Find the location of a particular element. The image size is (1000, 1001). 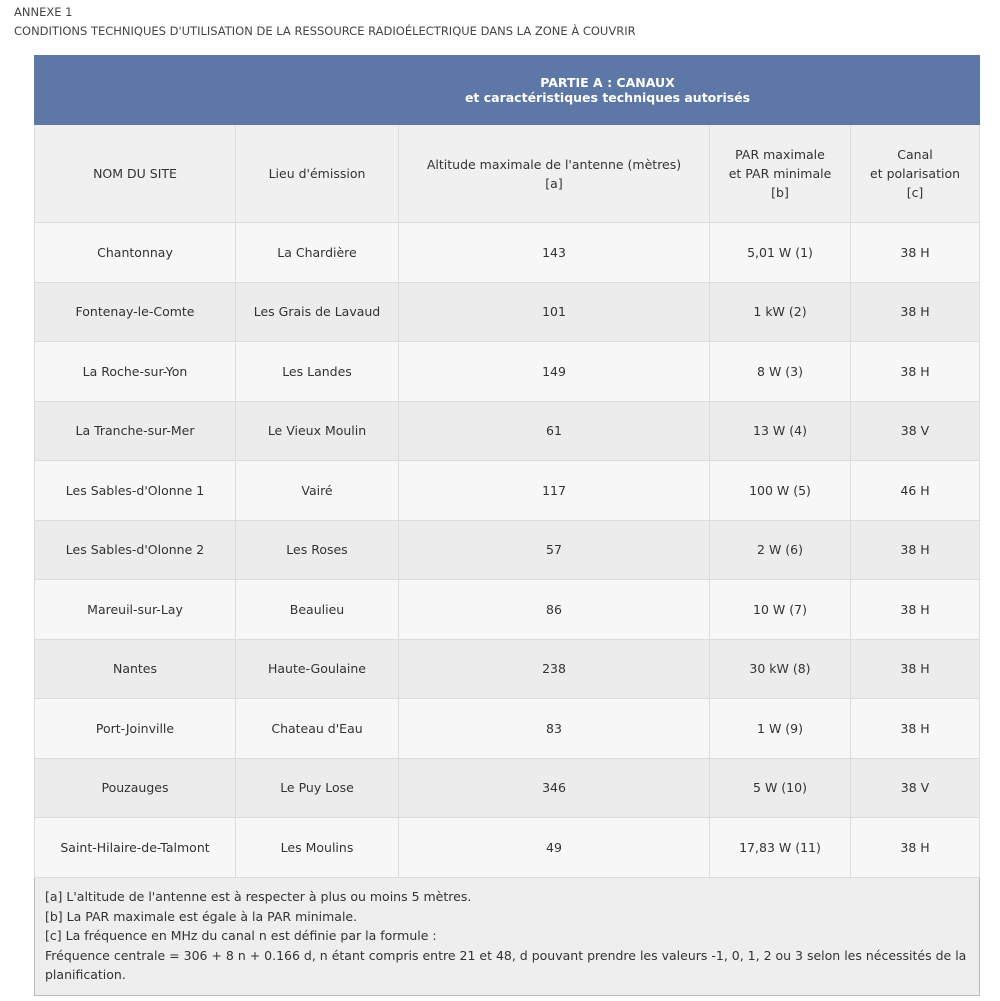

data-row: La Roche-sur-Yon Les Landes 149 8 W (3) 38 H is located at coordinates (507, 371).